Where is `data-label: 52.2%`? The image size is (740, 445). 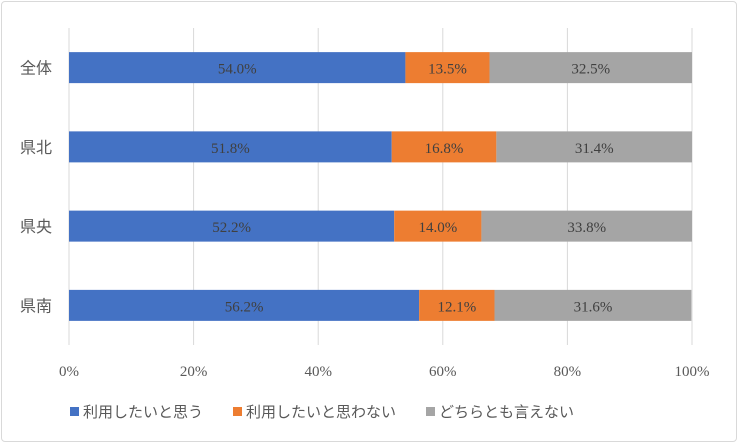 data-label: 52.2% is located at coordinates (231, 228).